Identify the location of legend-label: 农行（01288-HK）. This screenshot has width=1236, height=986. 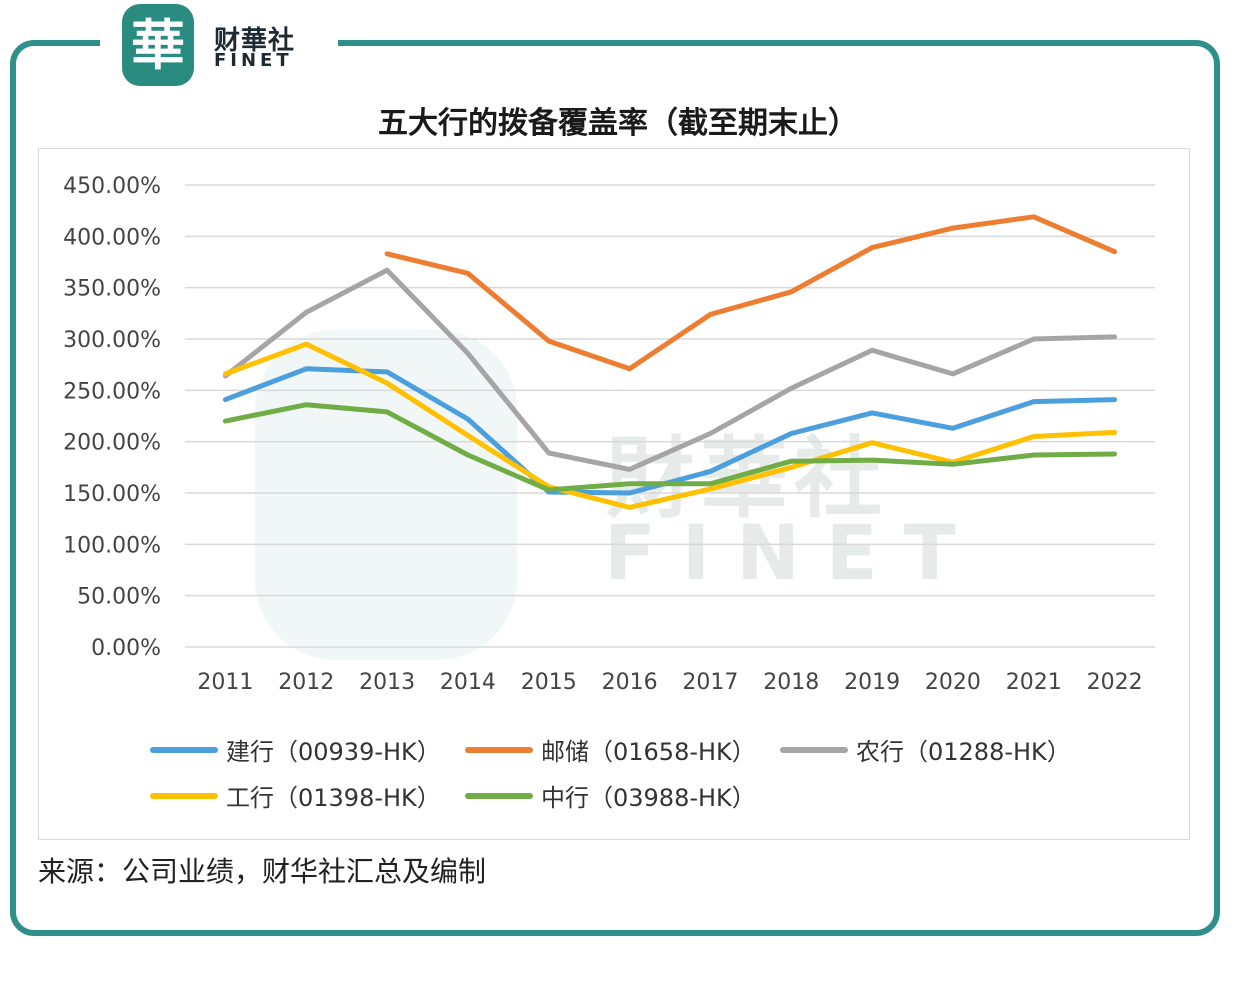
(963, 752).